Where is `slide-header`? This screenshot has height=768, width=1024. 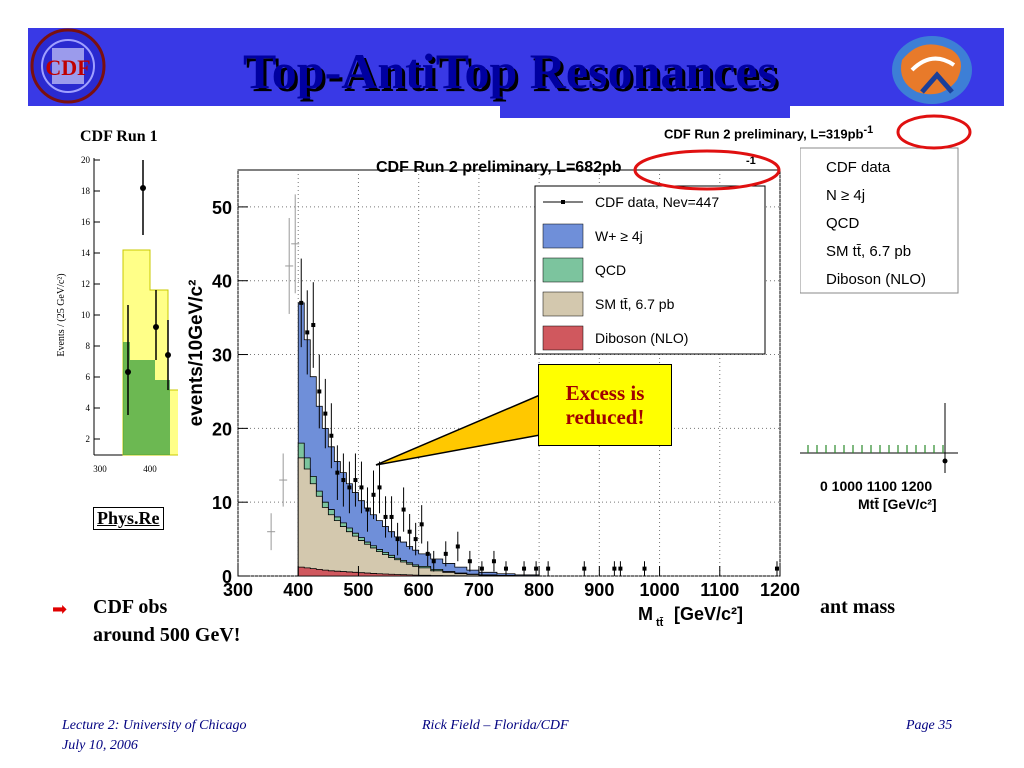
slide-header is located at coordinates (512, 53).